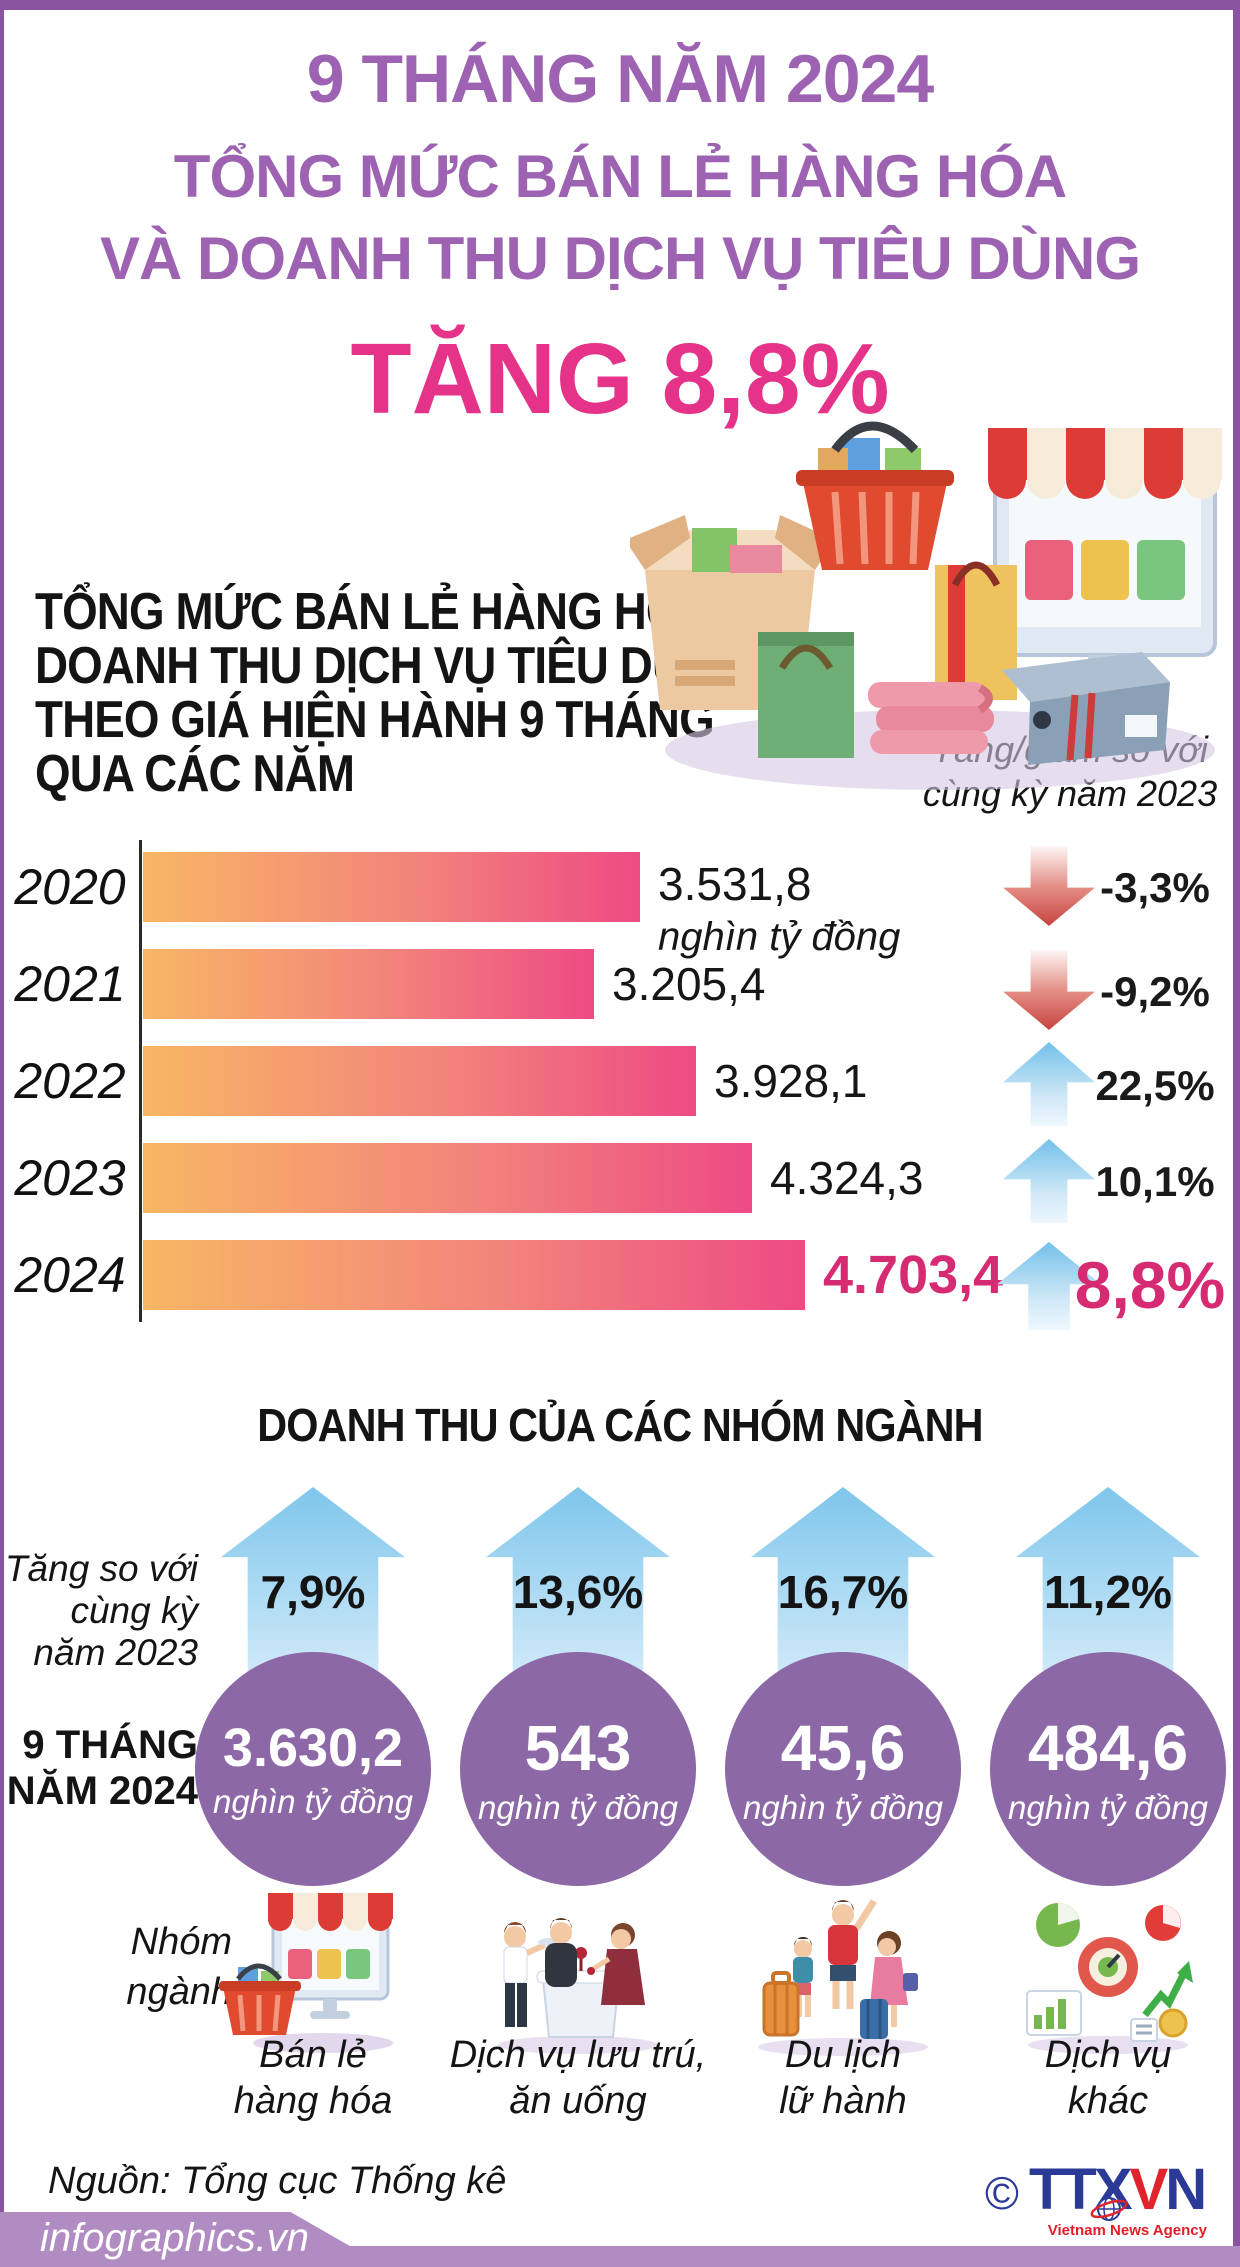  I want to click on ttxvn-logo: © TTXVN Vietnam News Agency, so click(1100, 2198).